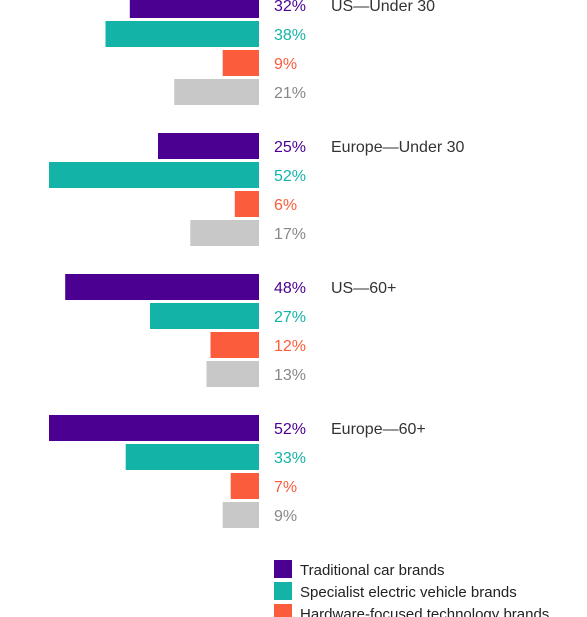 This screenshot has width=587, height=617. I want to click on value-label: 12%, so click(290, 346).